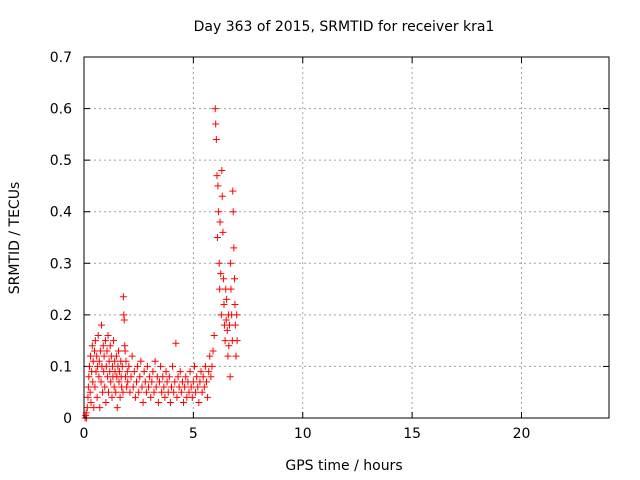 This screenshot has height=480, width=640. I want to click on x-tick-label: 10, so click(303, 434).